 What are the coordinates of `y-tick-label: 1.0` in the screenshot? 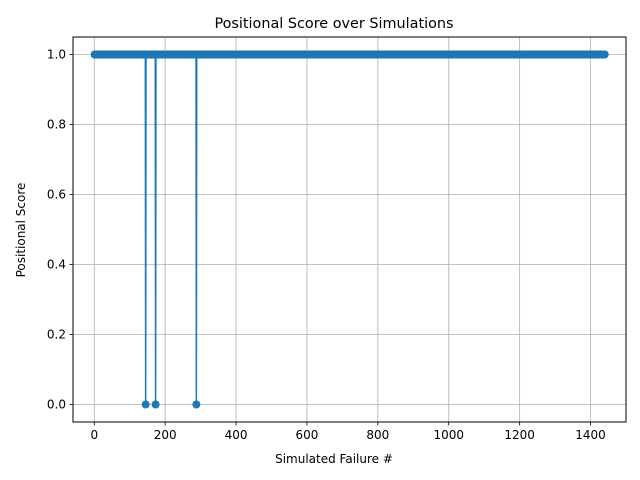 It's located at (56, 55).